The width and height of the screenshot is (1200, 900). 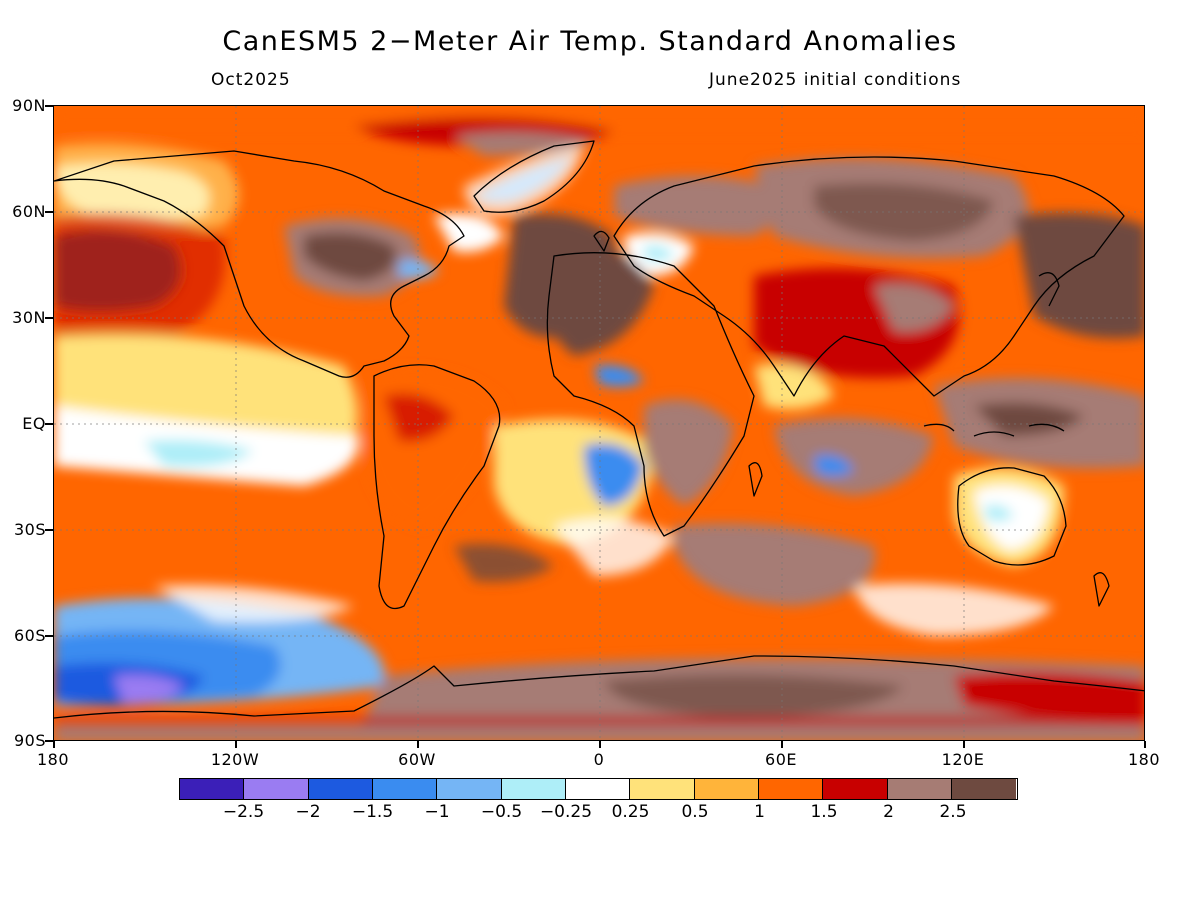 What do you see at coordinates (49, 741) in the screenshot?
I see `tick-lat-90s` at bounding box center [49, 741].